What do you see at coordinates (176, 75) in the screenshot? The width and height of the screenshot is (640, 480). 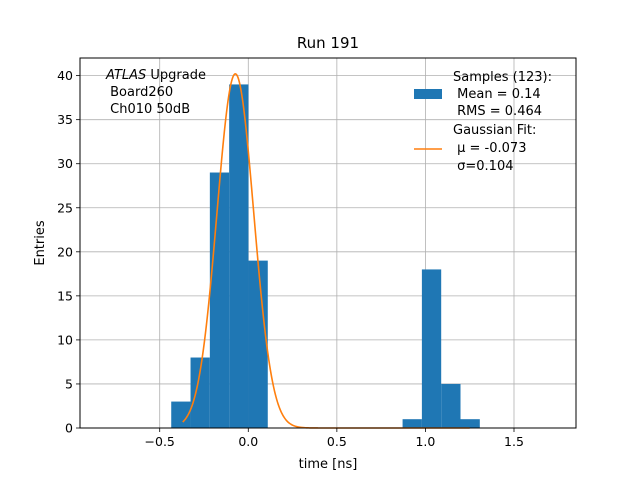 I see `upgrade-label: Upgrade` at bounding box center [176, 75].